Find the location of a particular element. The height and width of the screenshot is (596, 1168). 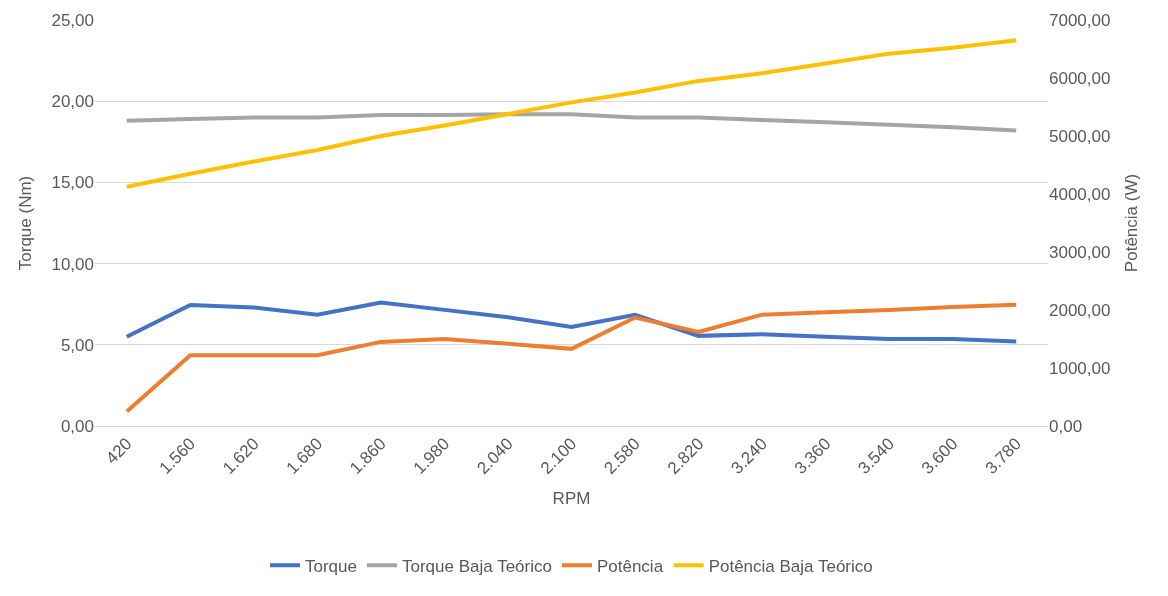

y2-tick-label: 2000,00 is located at coordinates (1080, 310).